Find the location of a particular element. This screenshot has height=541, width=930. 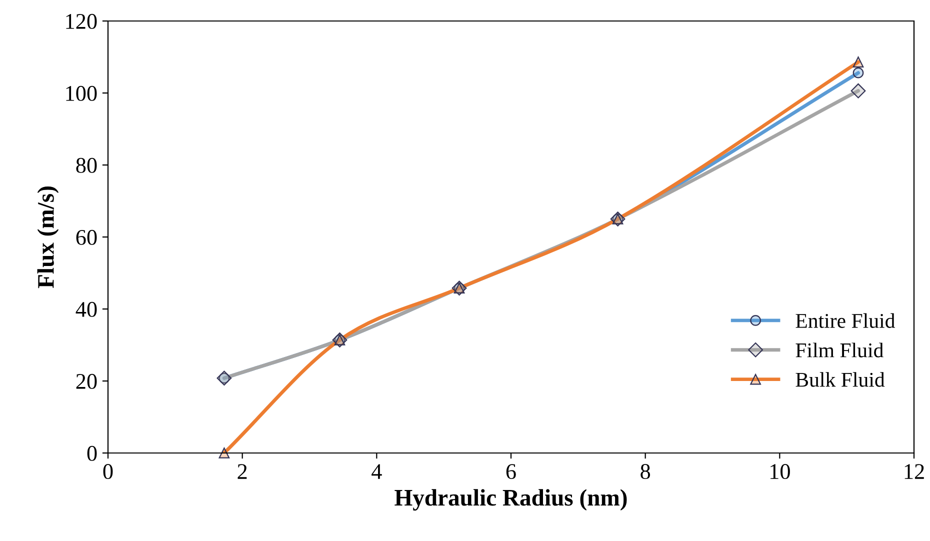

x-tick-label: 2 is located at coordinates (242, 471).